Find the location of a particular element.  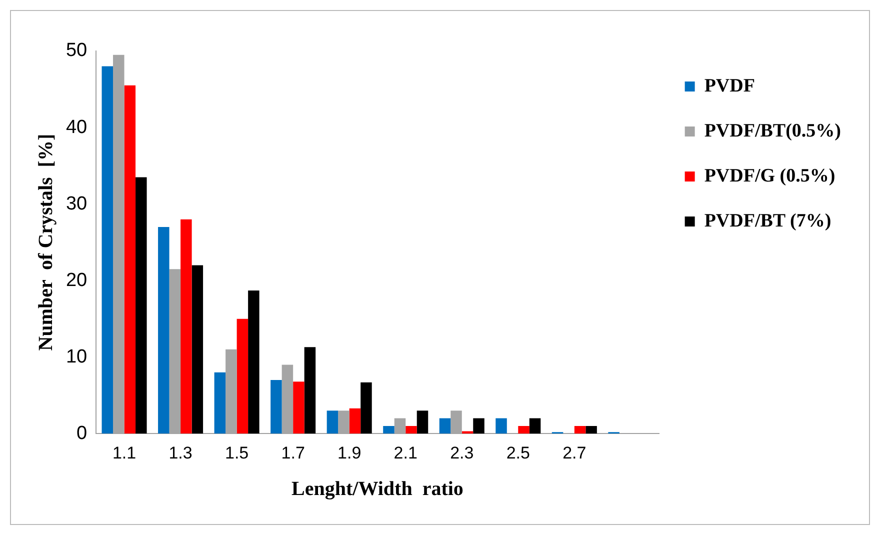

x-axis-title: Lenght/Width ratio is located at coordinates (378, 489).